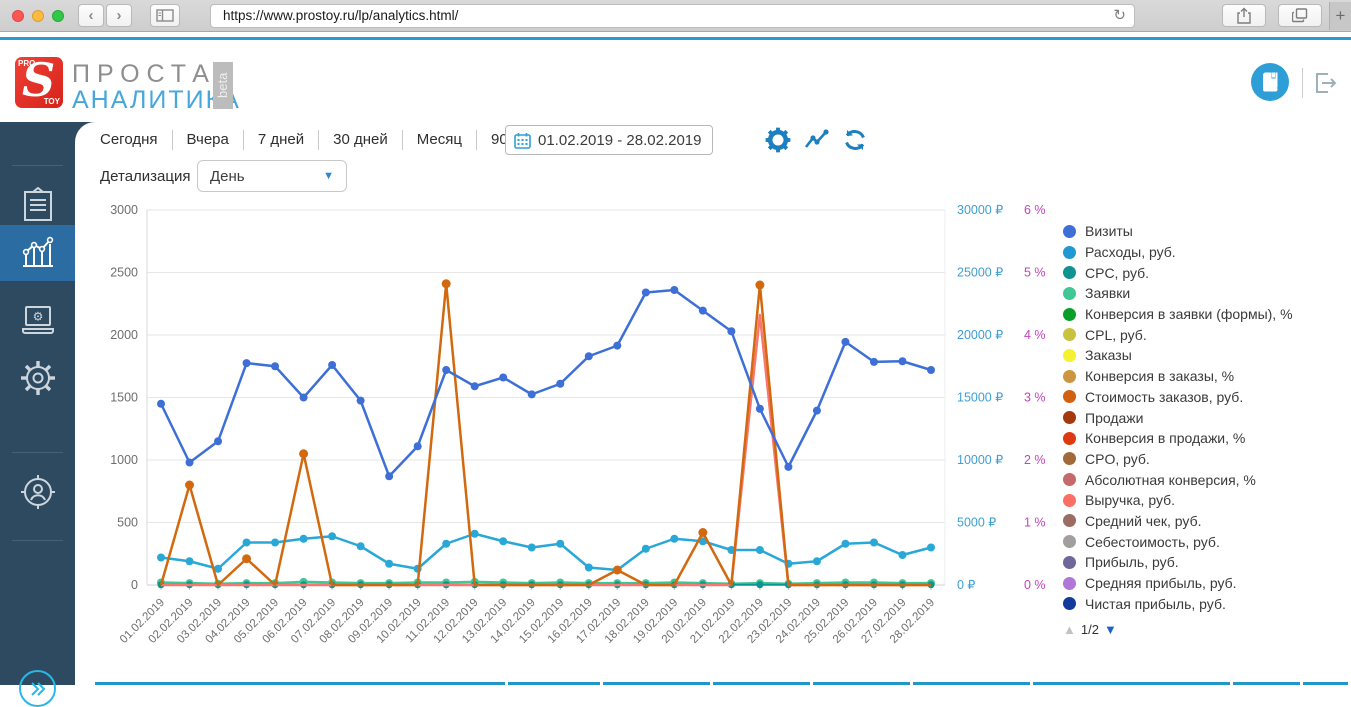  Describe the element at coordinates (1205, 541) in the screenshot. I see `legend-item-15: Себестоимость, руб.` at that location.